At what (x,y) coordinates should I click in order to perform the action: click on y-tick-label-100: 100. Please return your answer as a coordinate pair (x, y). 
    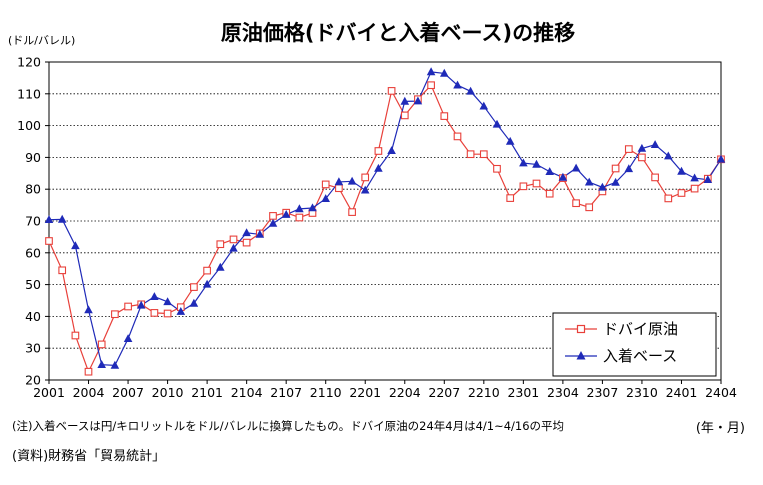
    Looking at the image, I should click on (29, 125).